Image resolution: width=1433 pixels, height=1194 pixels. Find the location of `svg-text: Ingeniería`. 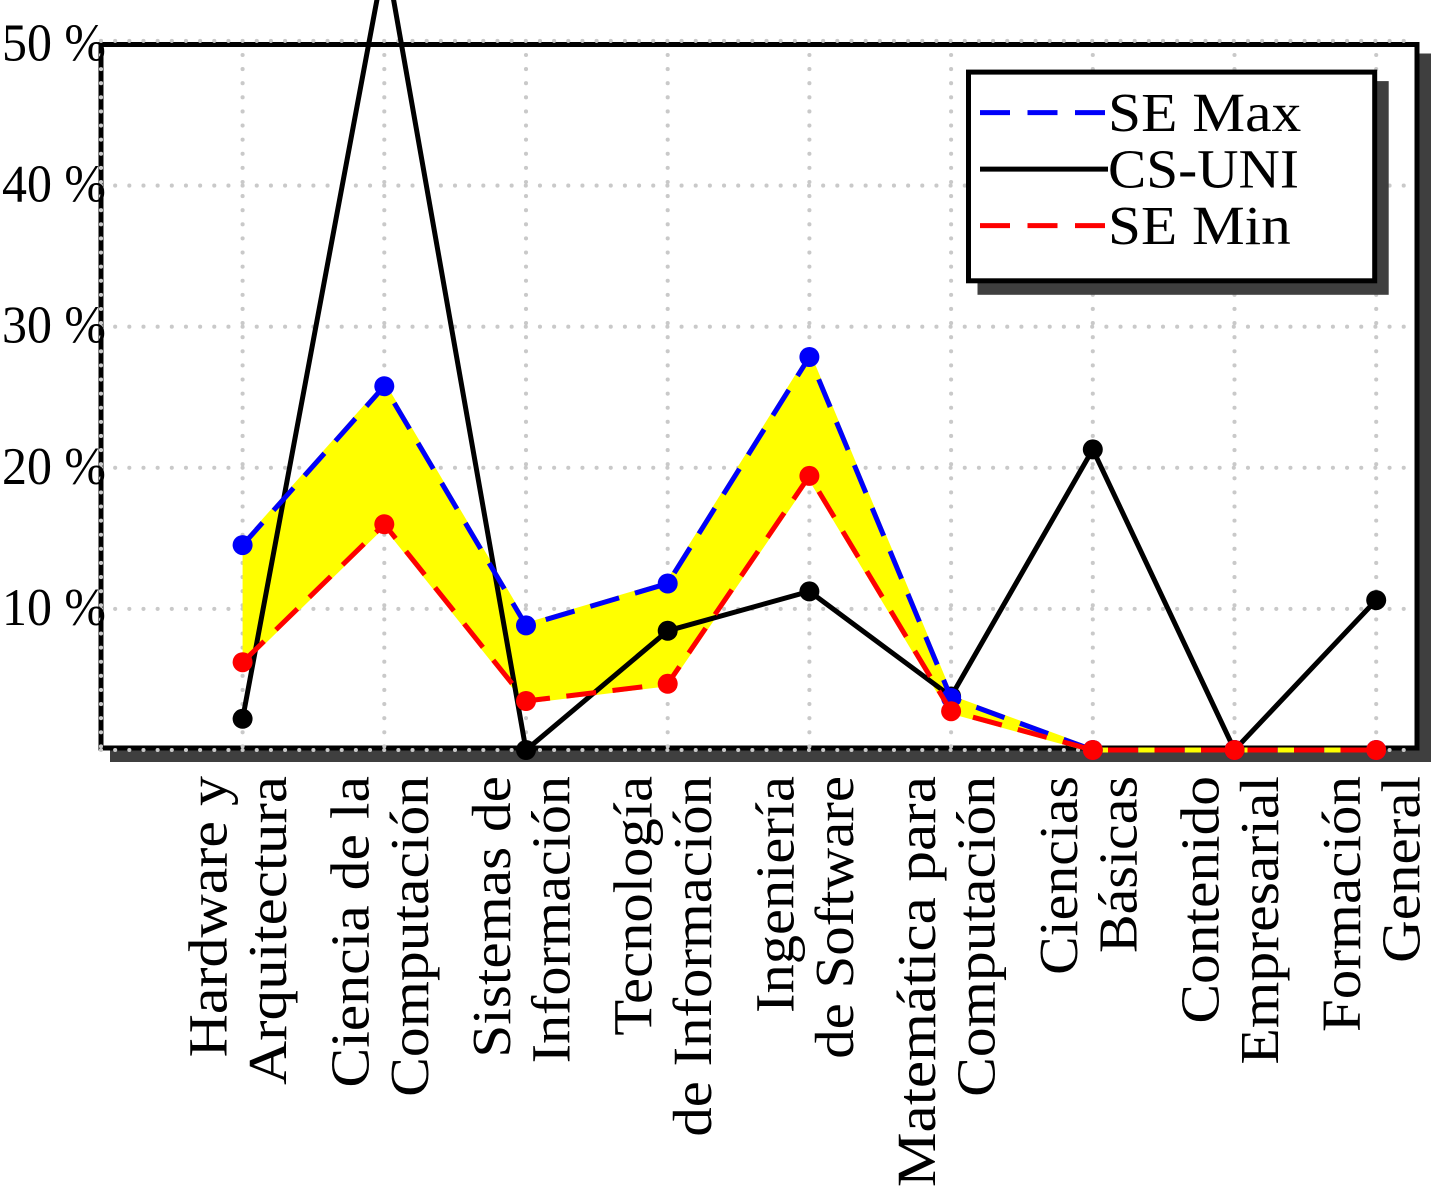

svg-text: Ingeniería is located at coordinates (774, 894).